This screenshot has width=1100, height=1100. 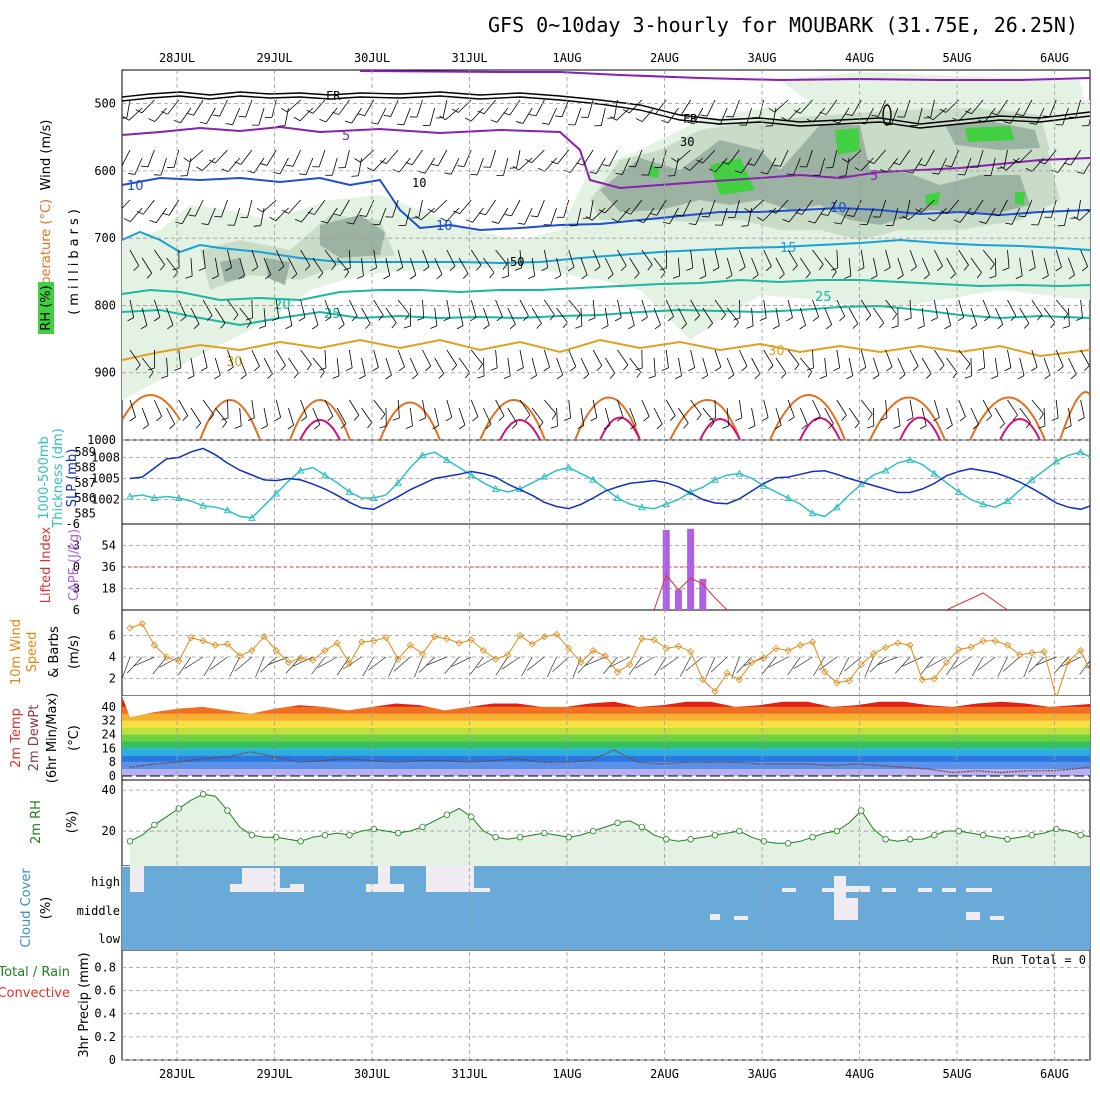 What do you see at coordinates (44, 478) in the screenshot?
I see `slp-label-a: 1000-500mb` at bounding box center [44, 478].